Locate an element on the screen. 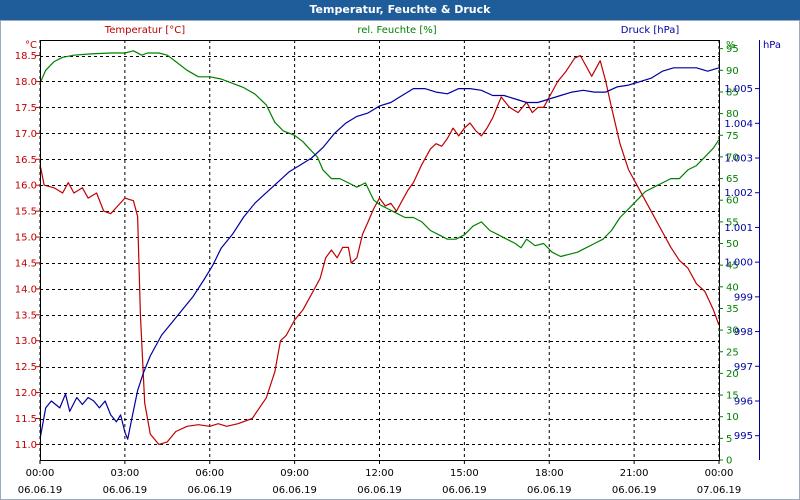 The width and height of the screenshot is (800, 500). temperature-tick-label: 13.5 is located at coordinates (26, 315).